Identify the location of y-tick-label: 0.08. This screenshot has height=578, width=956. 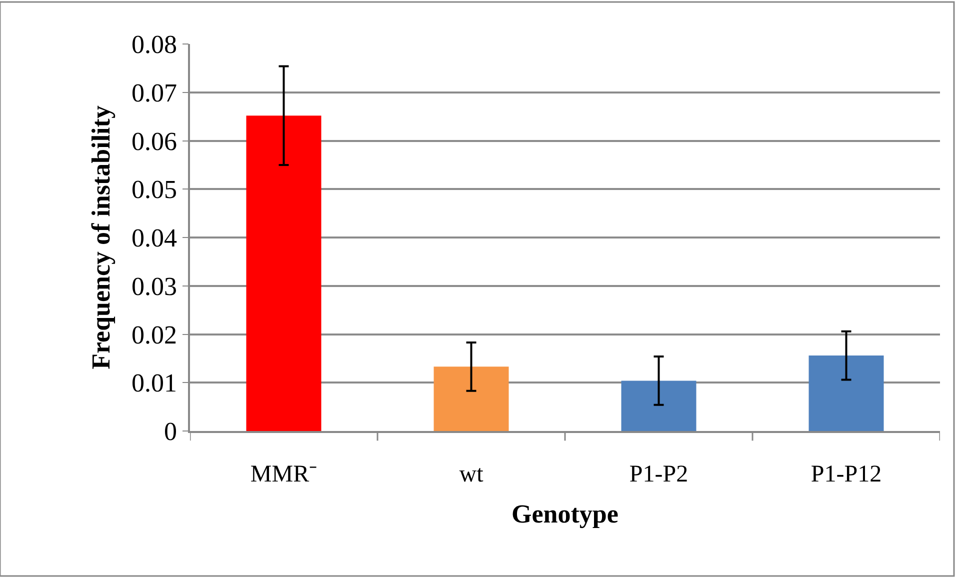
(155, 45).